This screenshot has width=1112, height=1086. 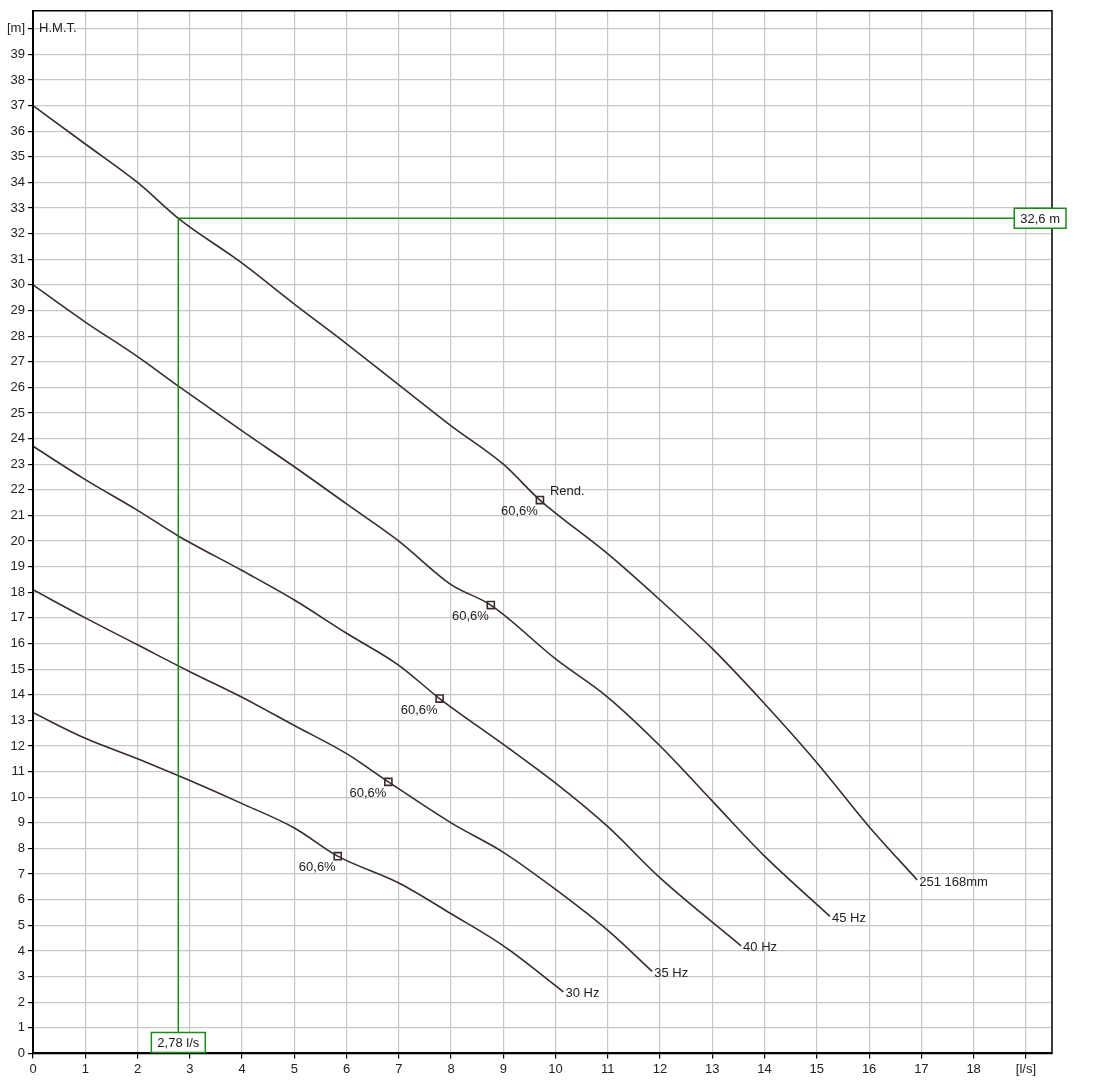 I want to click on y-tick-label: 23, so click(x=18, y=463).